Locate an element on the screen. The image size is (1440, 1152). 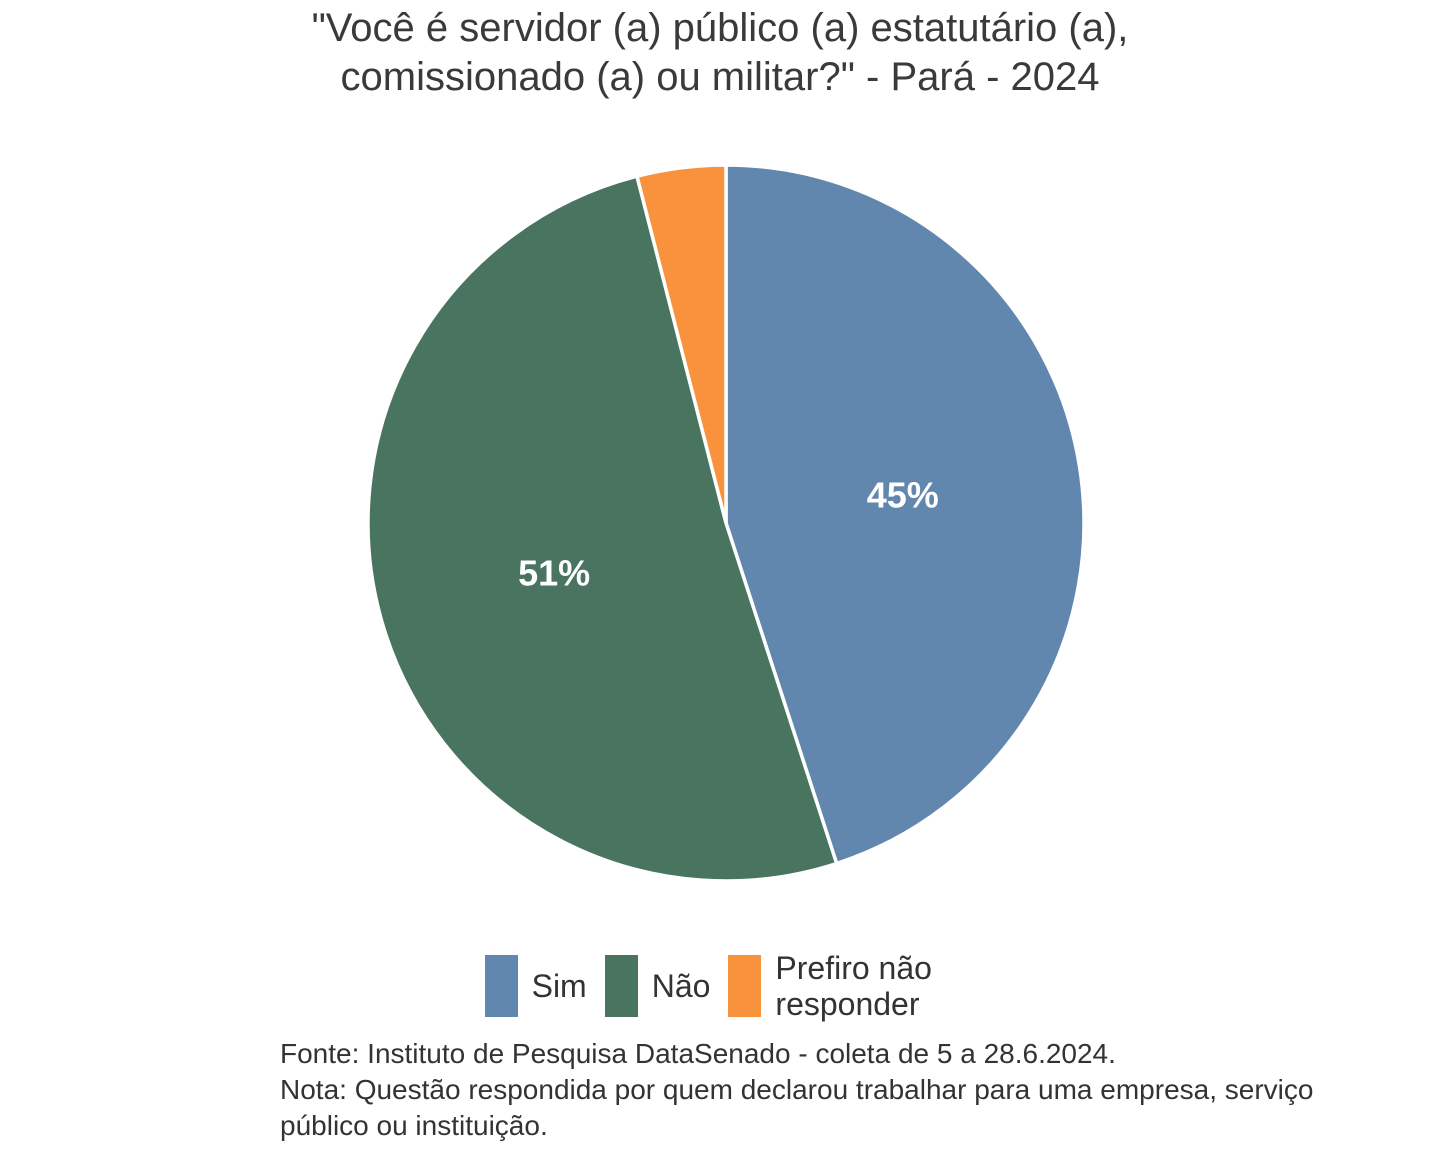
legend-item-sim: Sim is located at coordinates (535, 986).